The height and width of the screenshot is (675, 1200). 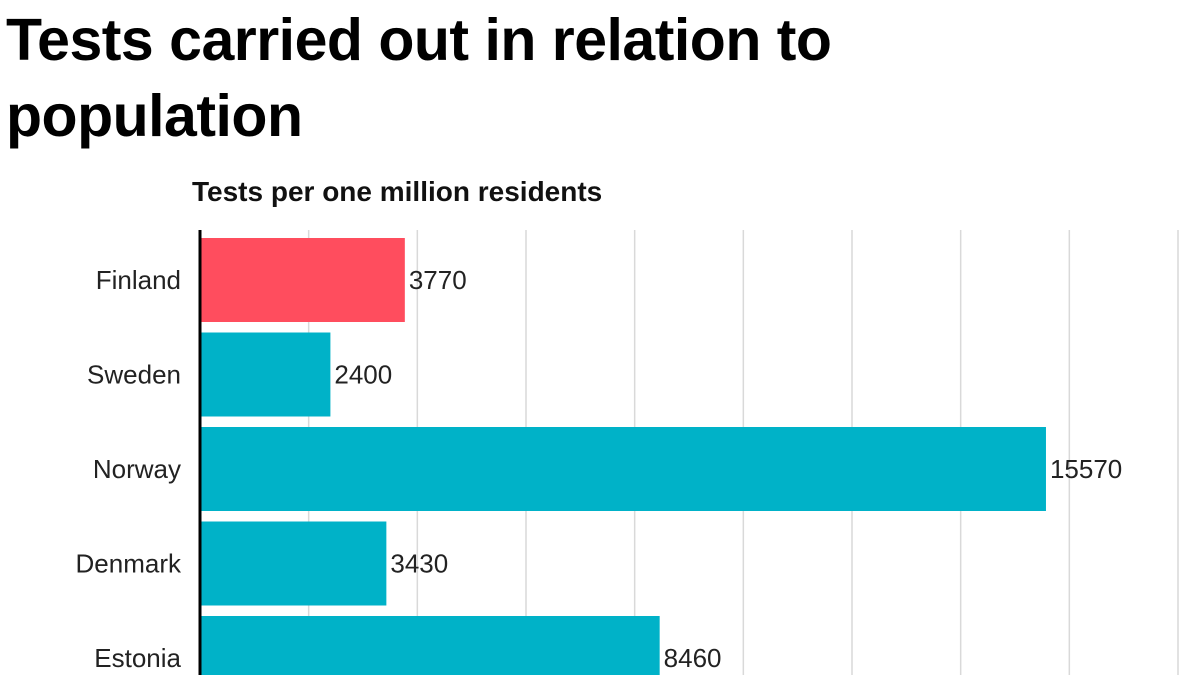 I want to click on data-label: 2400, so click(x=363, y=375).